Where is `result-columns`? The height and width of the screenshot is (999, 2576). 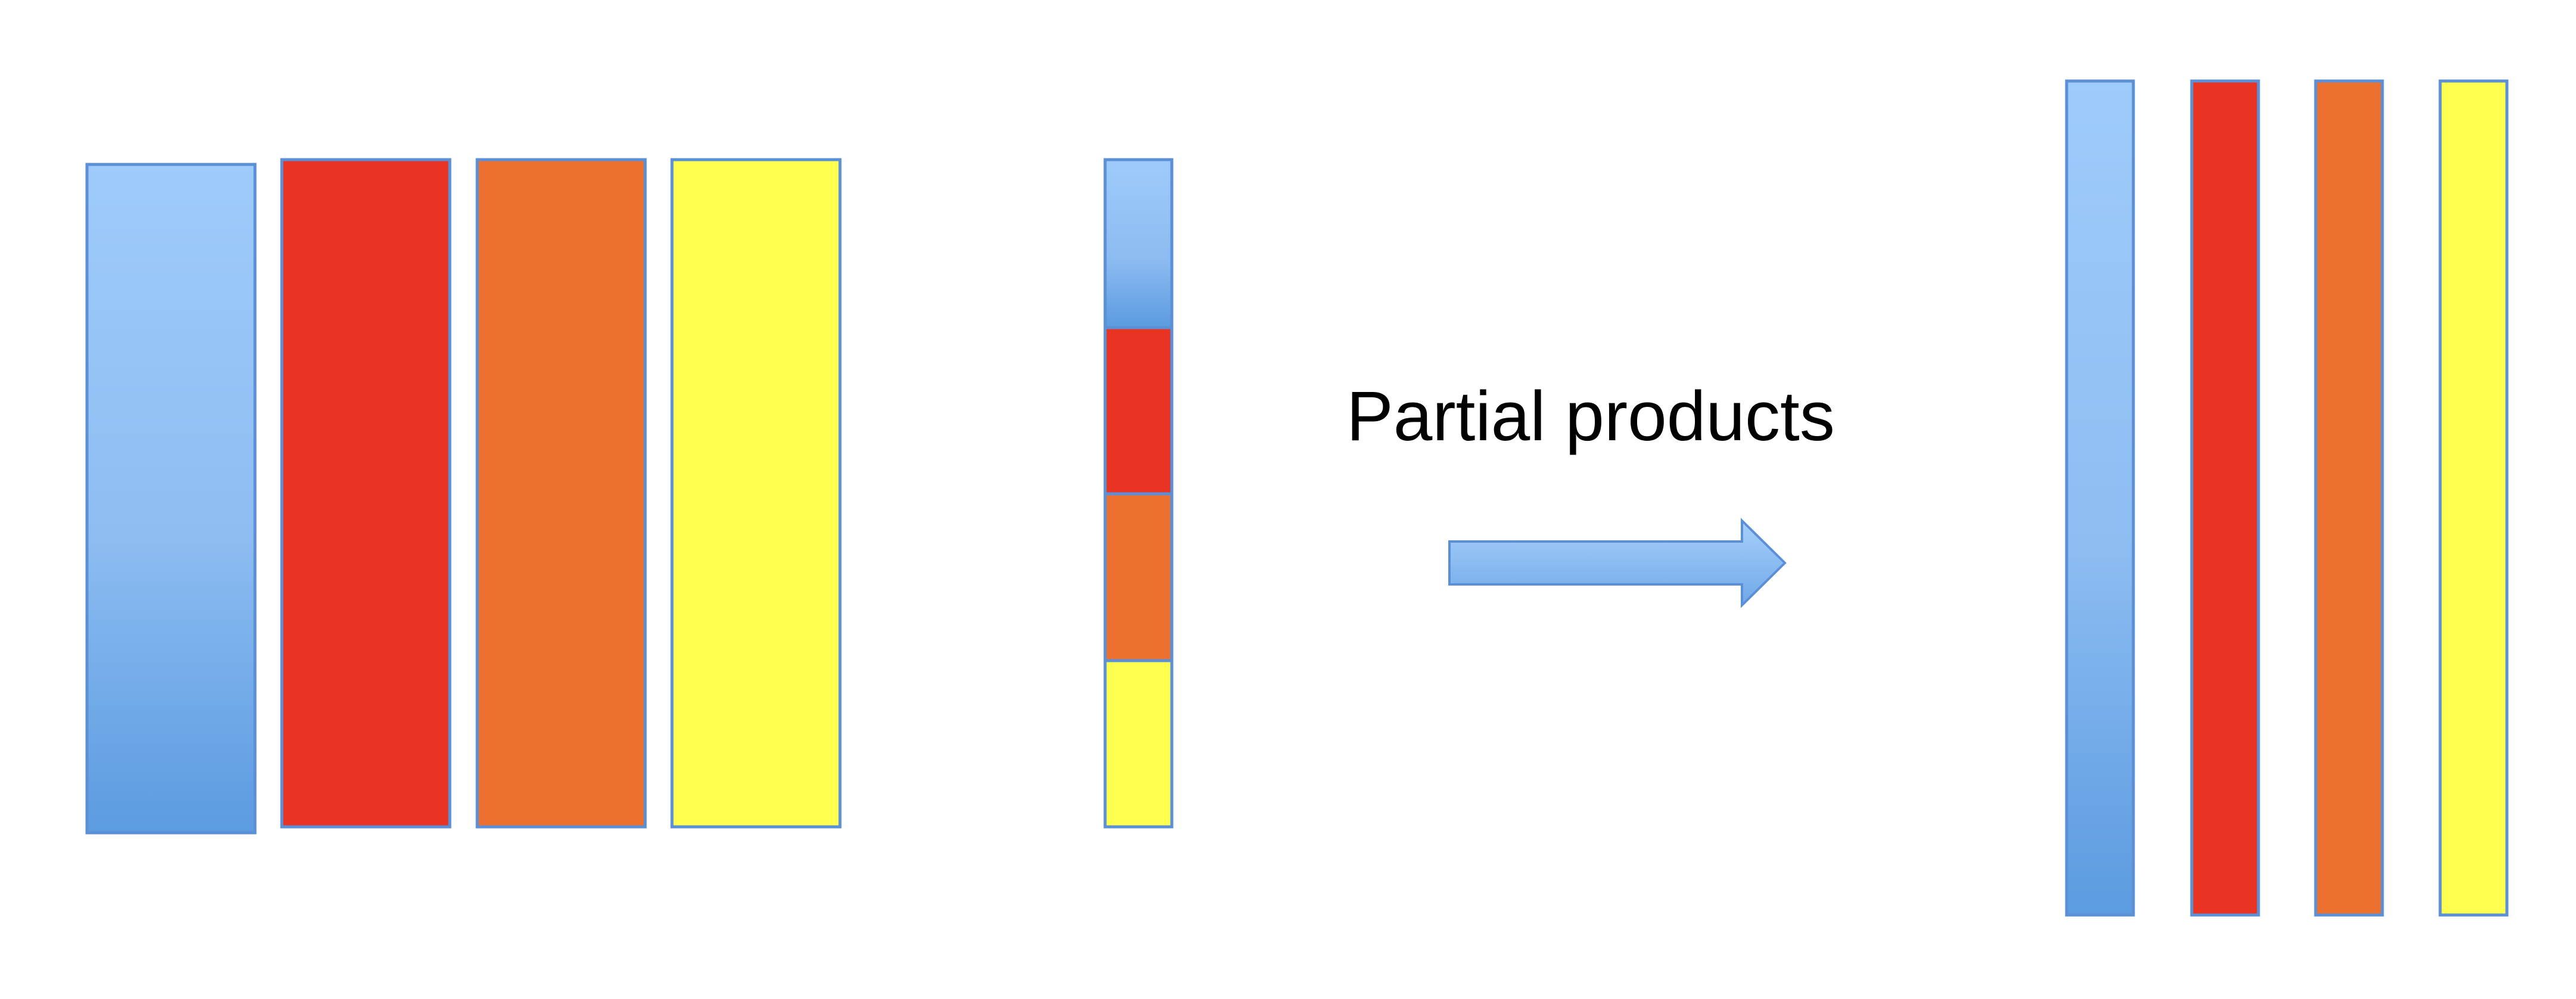 result-columns is located at coordinates (2287, 498).